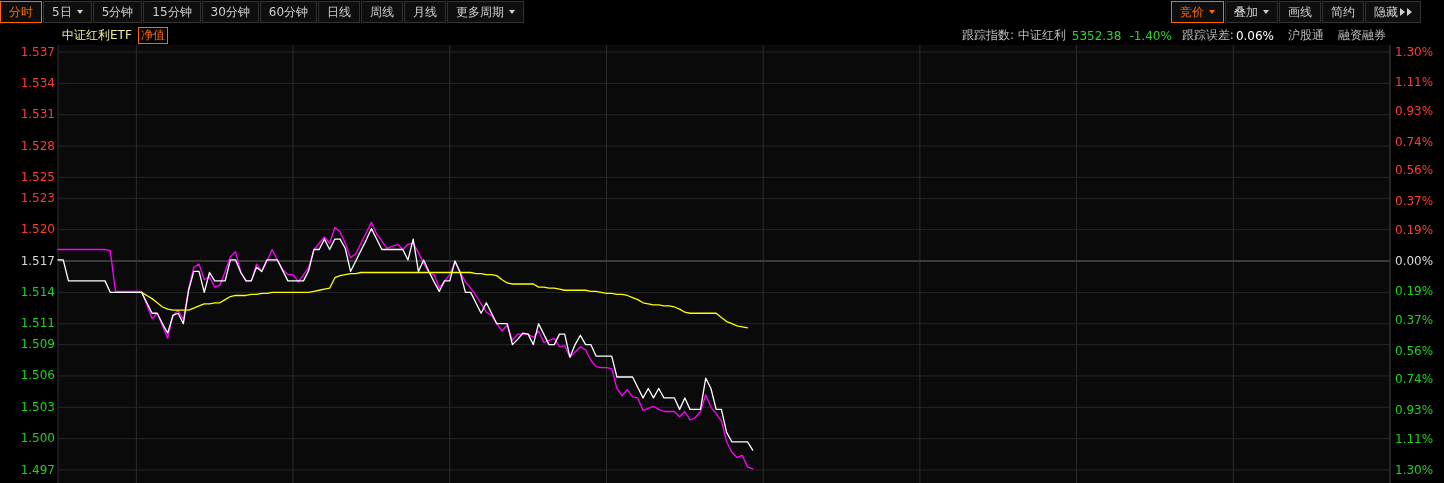  Describe the element at coordinates (1246, 12) in the screenshot. I see `text: 叠加` at that location.